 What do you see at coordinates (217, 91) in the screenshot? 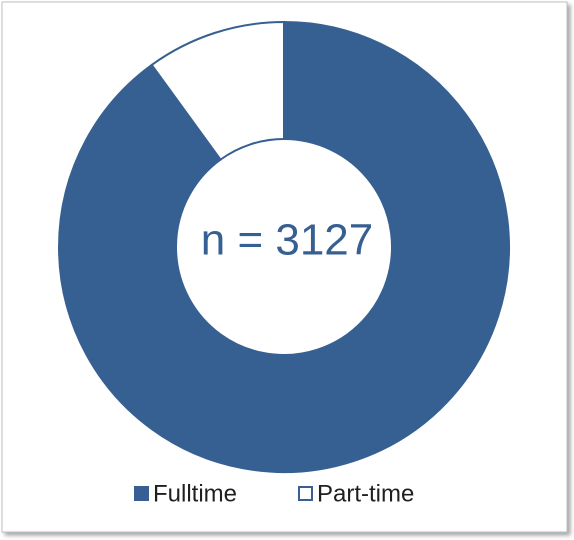
I see `donut-slice` at bounding box center [217, 91].